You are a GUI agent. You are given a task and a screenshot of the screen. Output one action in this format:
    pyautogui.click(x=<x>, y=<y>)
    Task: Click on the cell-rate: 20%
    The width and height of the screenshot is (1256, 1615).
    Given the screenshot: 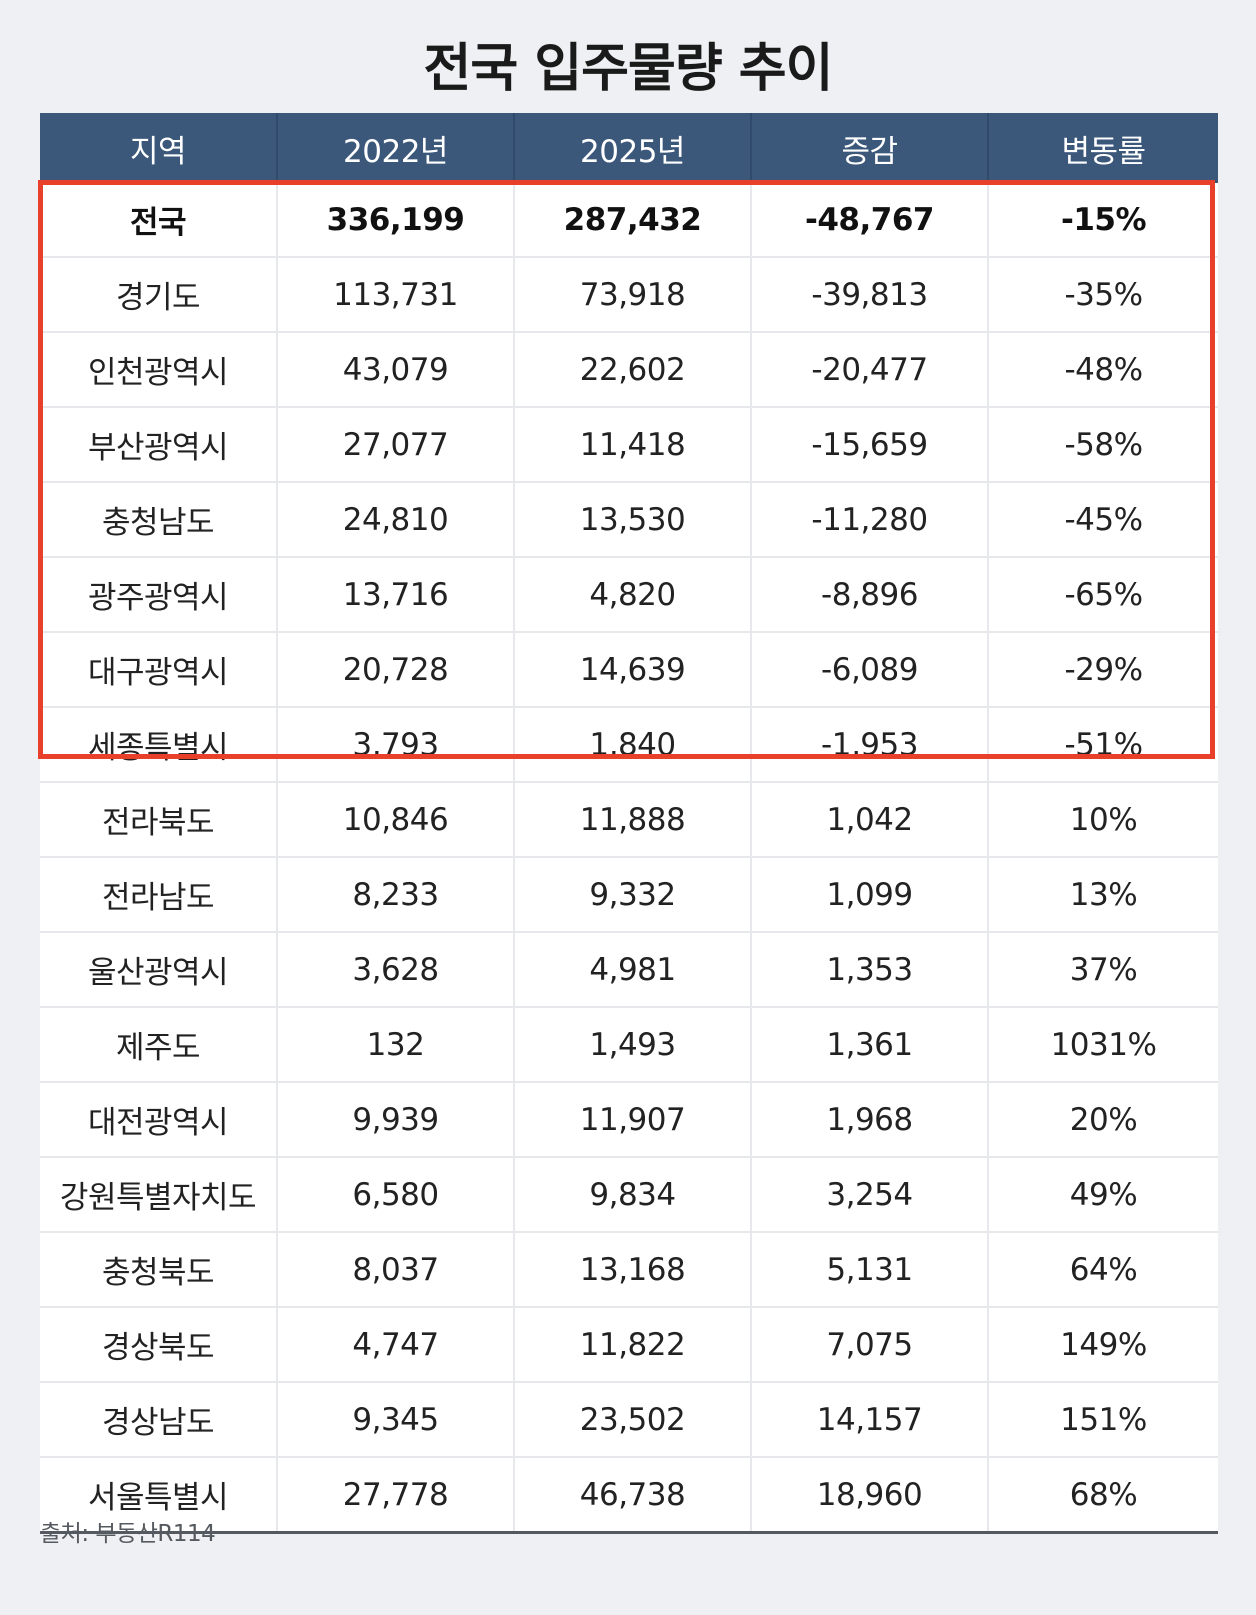 What is the action you would take?
    pyautogui.click(x=1102, y=1120)
    